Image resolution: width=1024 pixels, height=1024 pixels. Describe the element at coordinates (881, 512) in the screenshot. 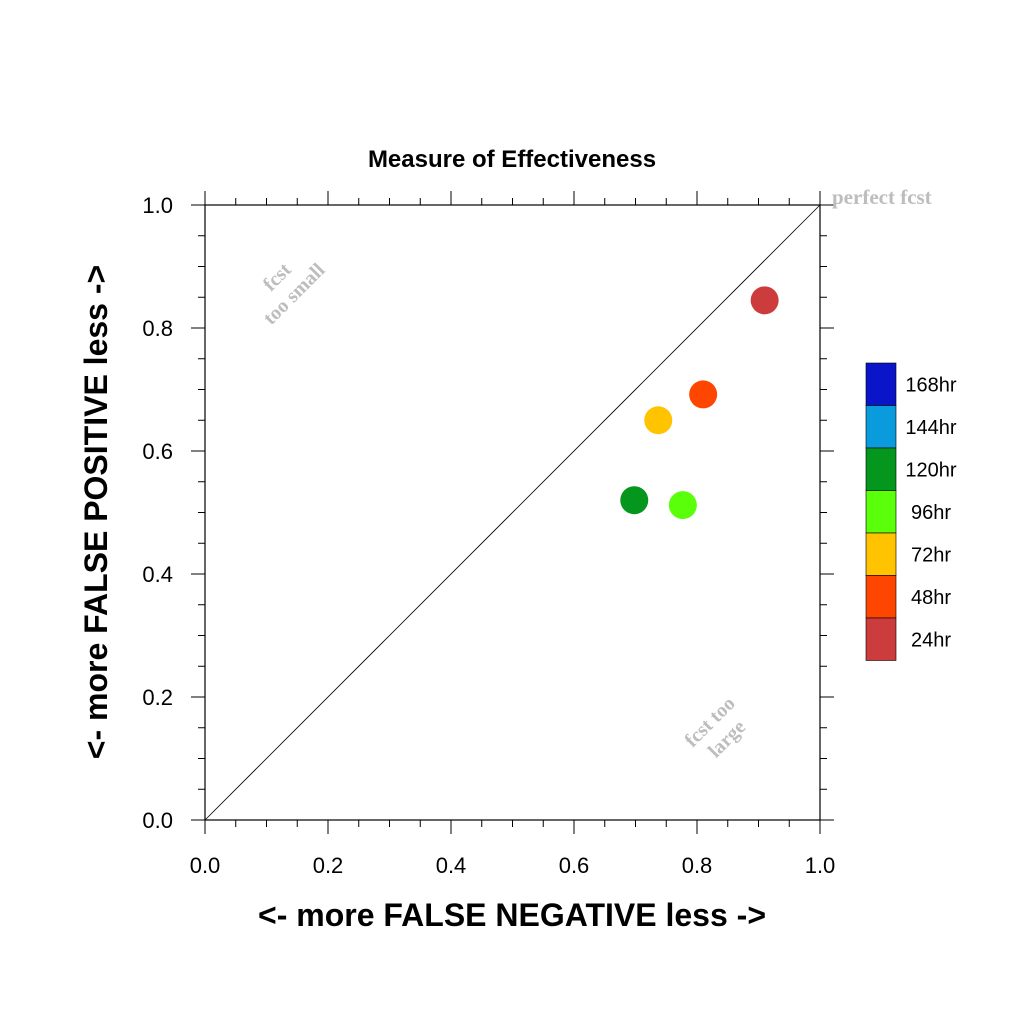

I see `legend-swatch-96hr` at that location.